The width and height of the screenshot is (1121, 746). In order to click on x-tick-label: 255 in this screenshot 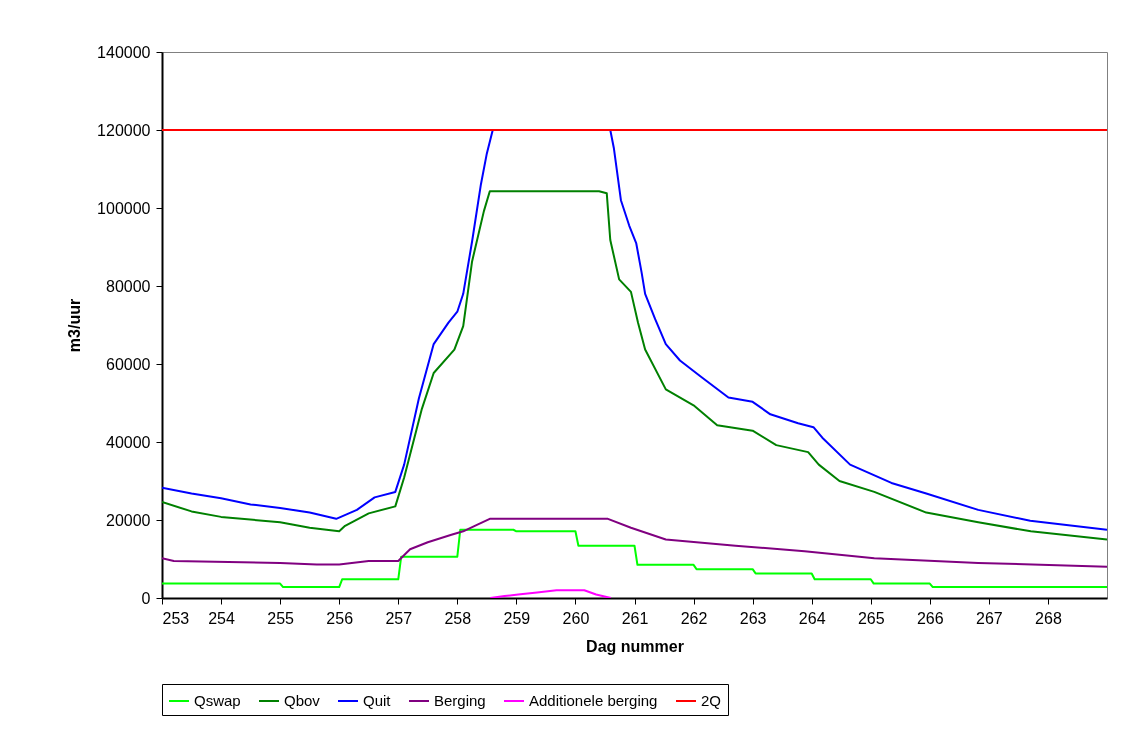, I will do `click(281, 618)`.